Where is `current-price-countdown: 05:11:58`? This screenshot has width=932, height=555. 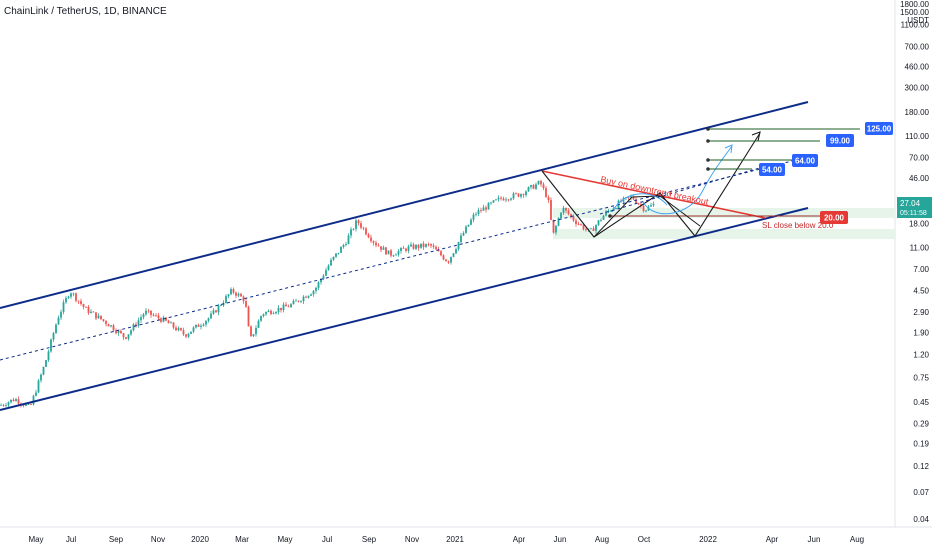 current-price-countdown: 05:11:58 is located at coordinates (913, 213).